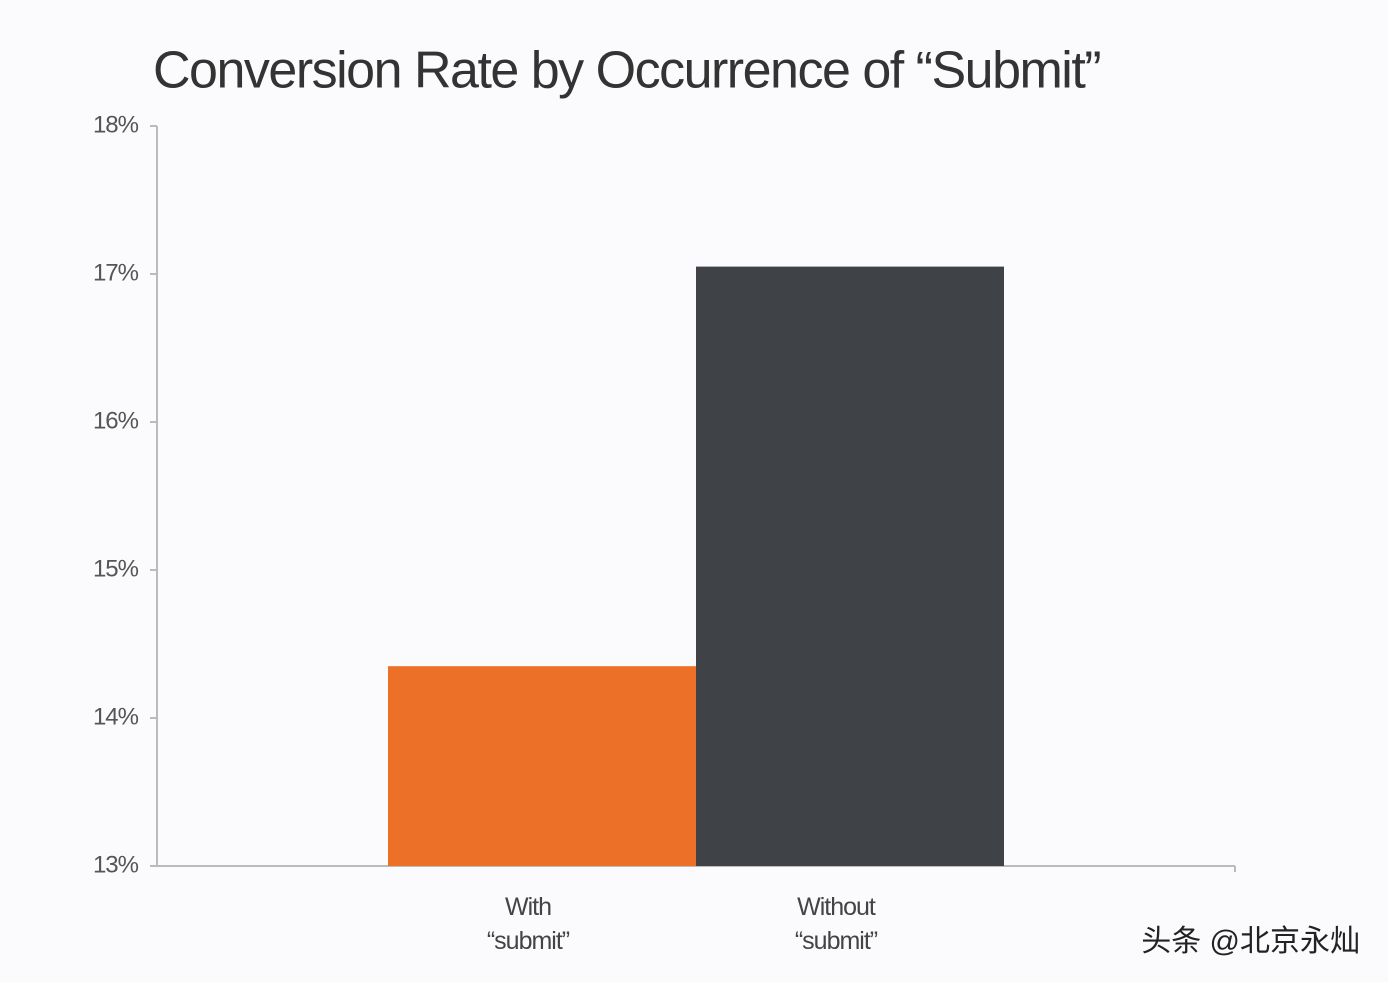 The height and width of the screenshot is (982, 1388). What do you see at coordinates (116, 124) in the screenshot?
I see `y-tick-label: 18%` at bounding box center [116, 124].